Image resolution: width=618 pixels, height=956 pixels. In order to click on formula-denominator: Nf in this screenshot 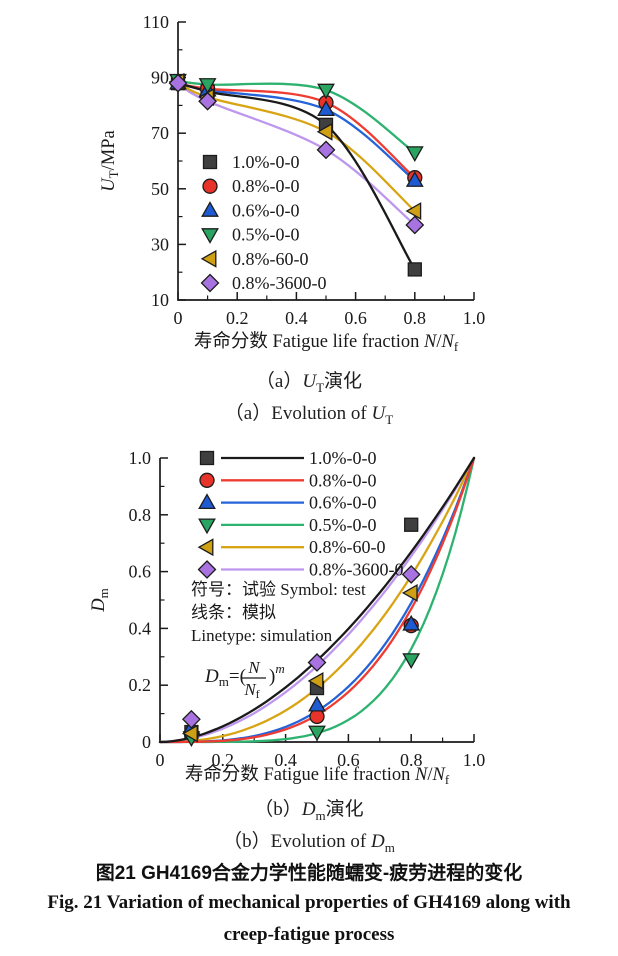, I will do `click(251, 690)`.